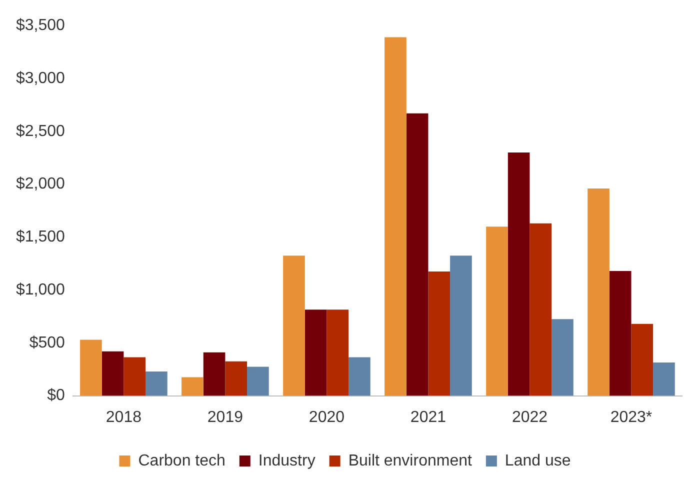  Describe the element at coordinates (530, 417) in the screenshot. I see `x-tick-label: 2022` at that location.